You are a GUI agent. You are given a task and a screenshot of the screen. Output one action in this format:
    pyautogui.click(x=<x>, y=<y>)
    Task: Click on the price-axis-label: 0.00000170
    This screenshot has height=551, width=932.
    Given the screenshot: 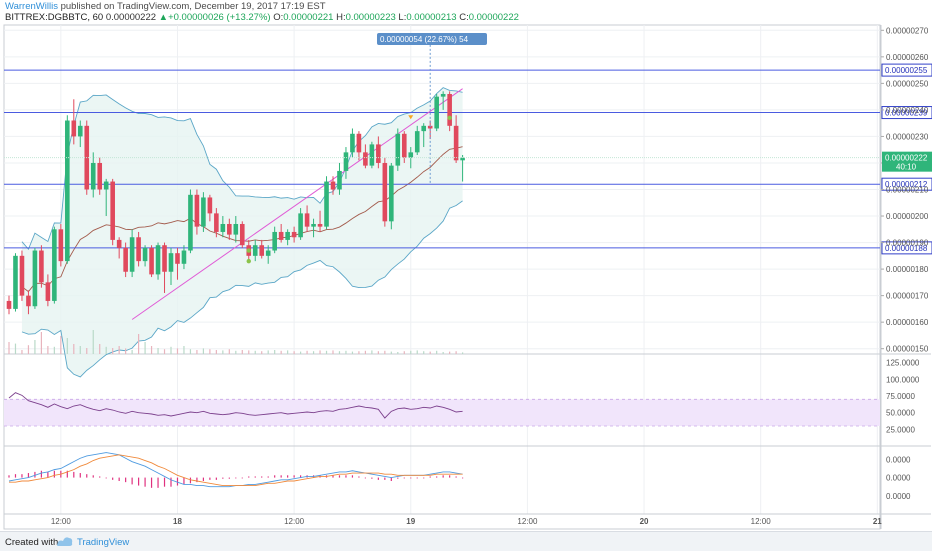 What is the action you would take?
    pyautogui.click(x=907, y=296)
    